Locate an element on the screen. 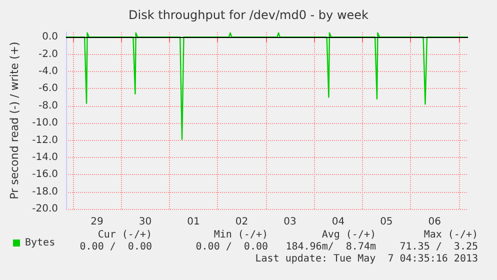 Image resolution: width=497 pixels, height=280 pixels. legend-label: Bytes is located at coordinates (40, 243).